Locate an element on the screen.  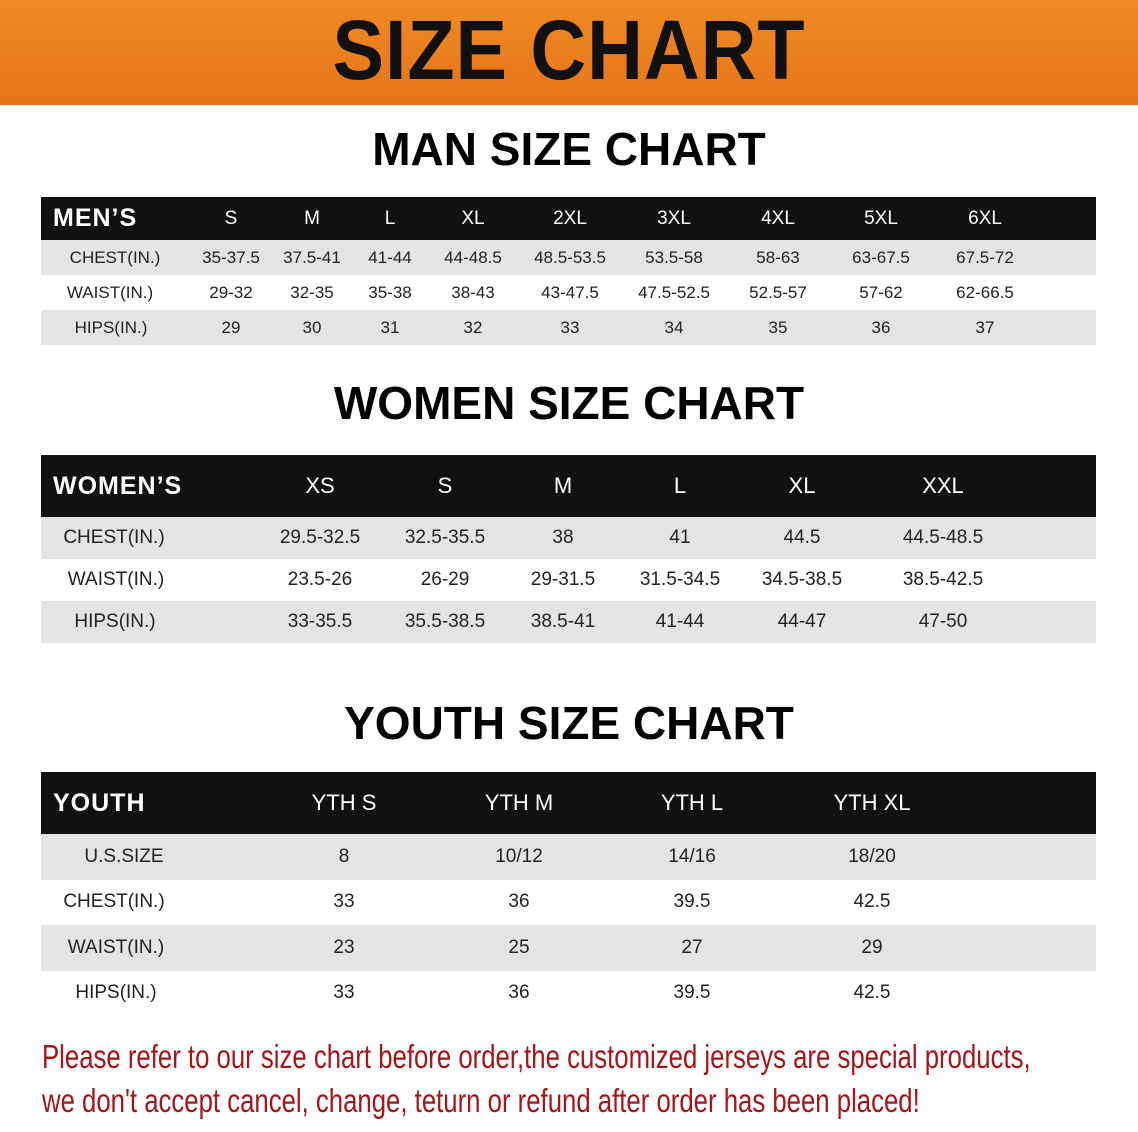
size-header: YTH XL is located at coordinates (872, 802).